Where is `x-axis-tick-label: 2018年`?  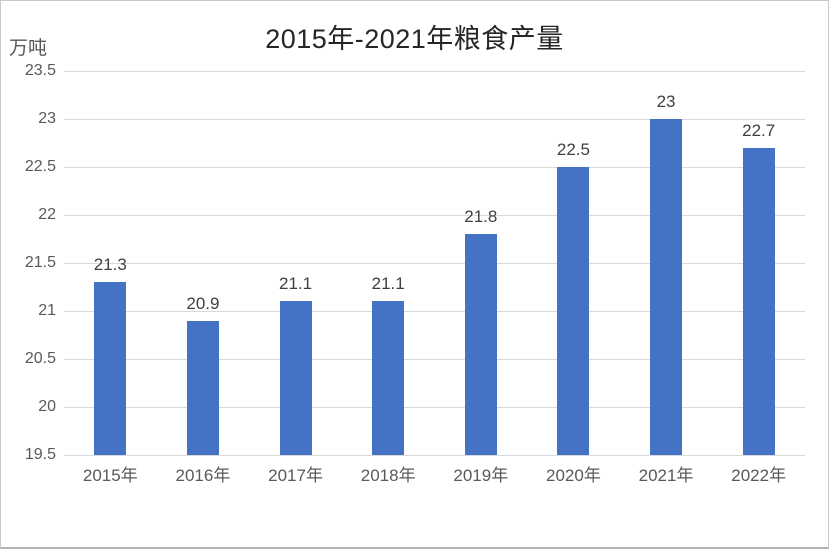
x-axis-tick-label: 2018年 is located at coordinates (388, 475).